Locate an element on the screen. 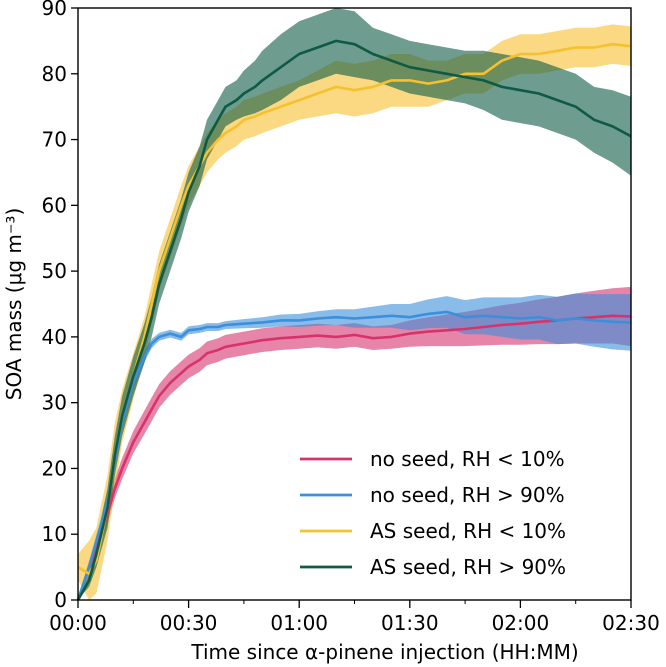  y-tick-label: 30 is located at coordinates (54, 403).